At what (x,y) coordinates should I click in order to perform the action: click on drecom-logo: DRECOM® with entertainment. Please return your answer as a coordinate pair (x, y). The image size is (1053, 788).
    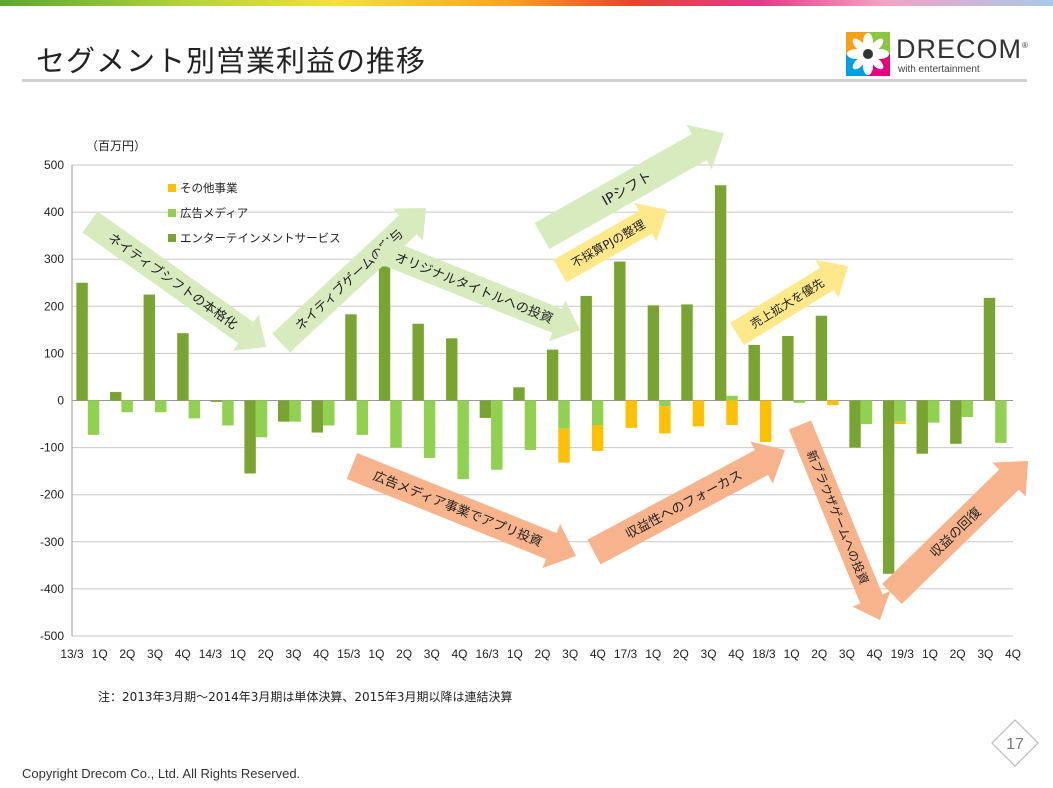
    Looking at the image, I should click on (937, 54).